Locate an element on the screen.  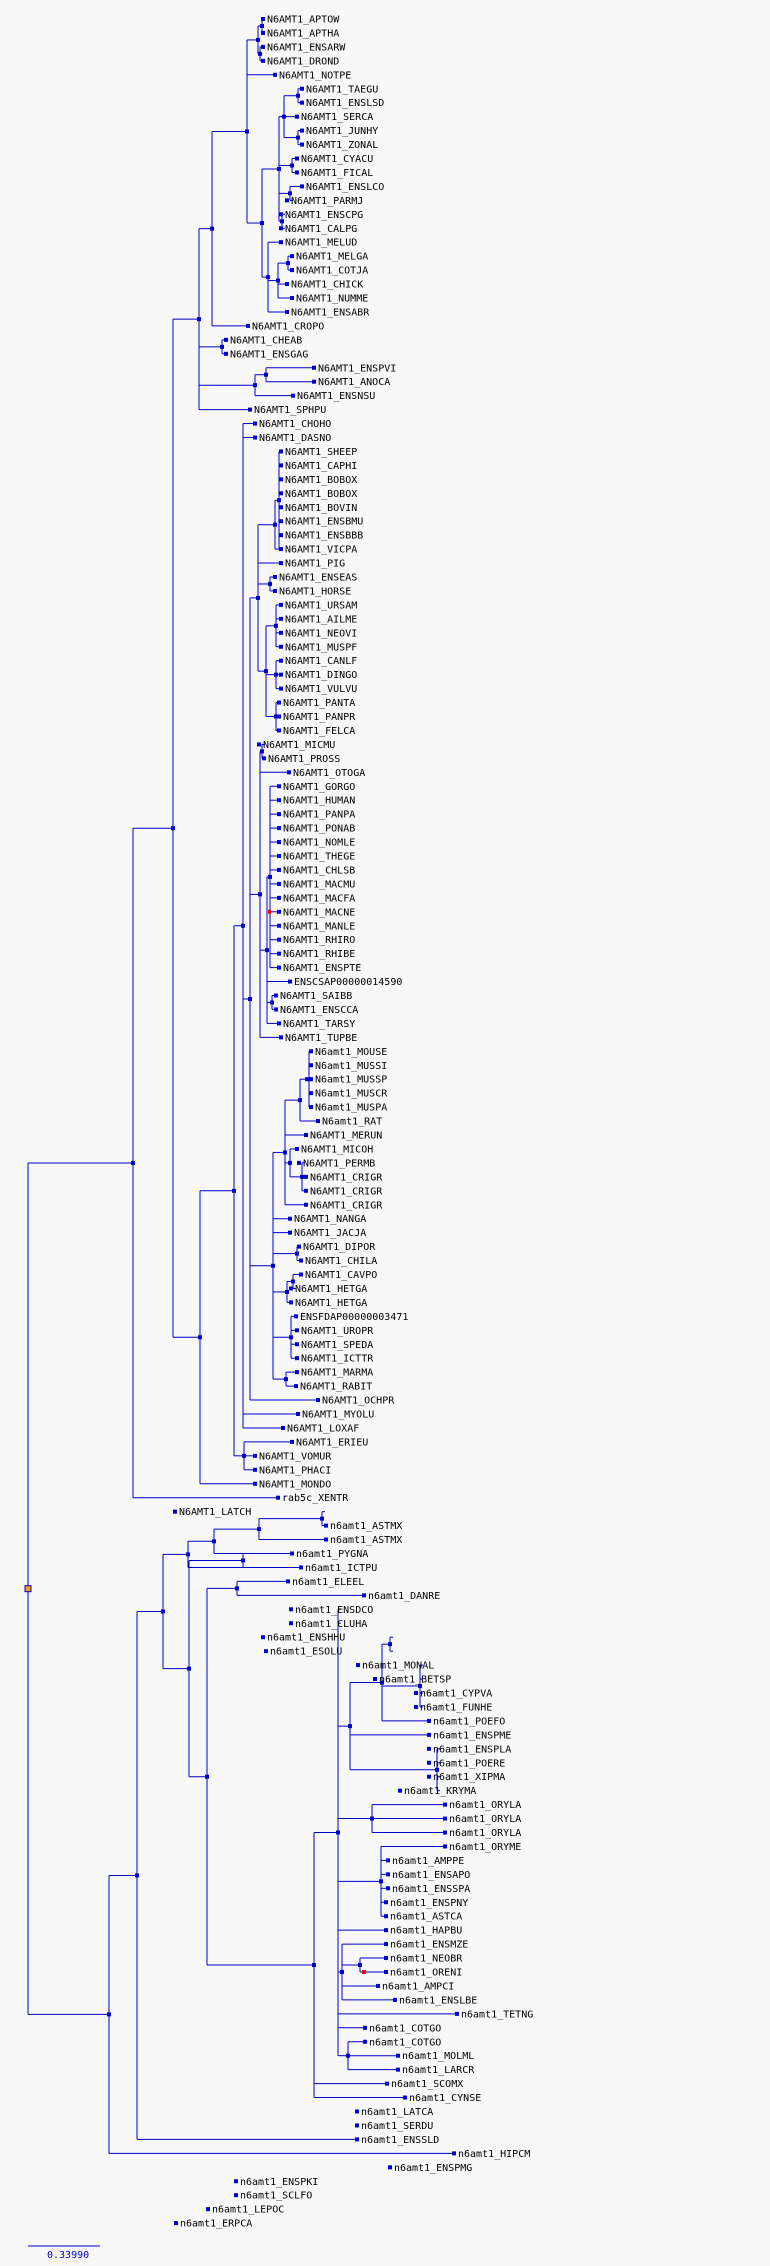
leaf-label: N6AMT1_APTHA is located at coordinates (303, 33).